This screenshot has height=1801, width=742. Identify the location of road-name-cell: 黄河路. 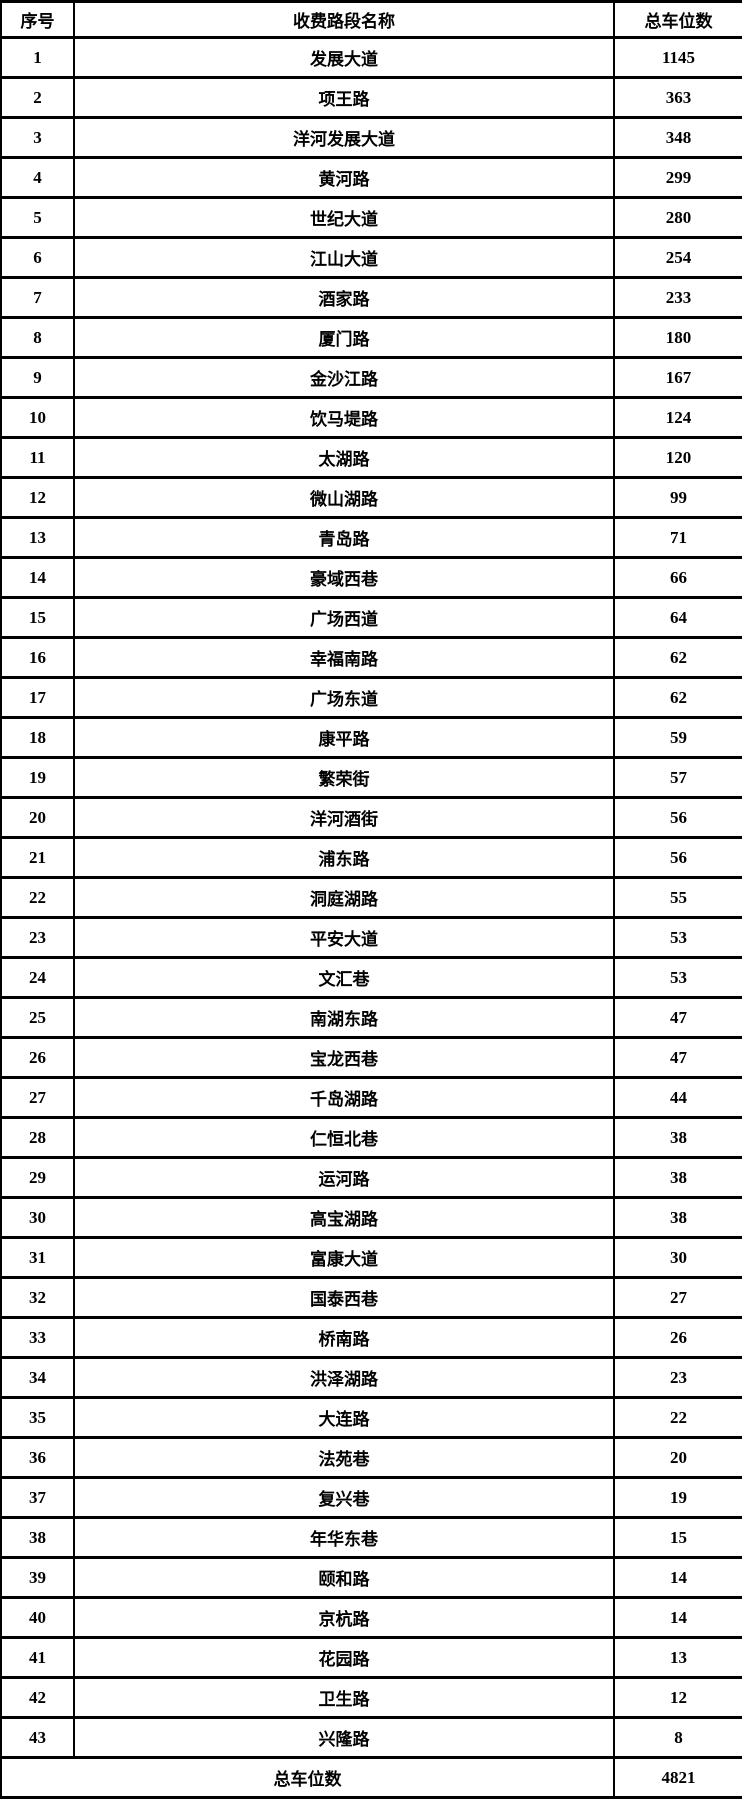
(344, 177).